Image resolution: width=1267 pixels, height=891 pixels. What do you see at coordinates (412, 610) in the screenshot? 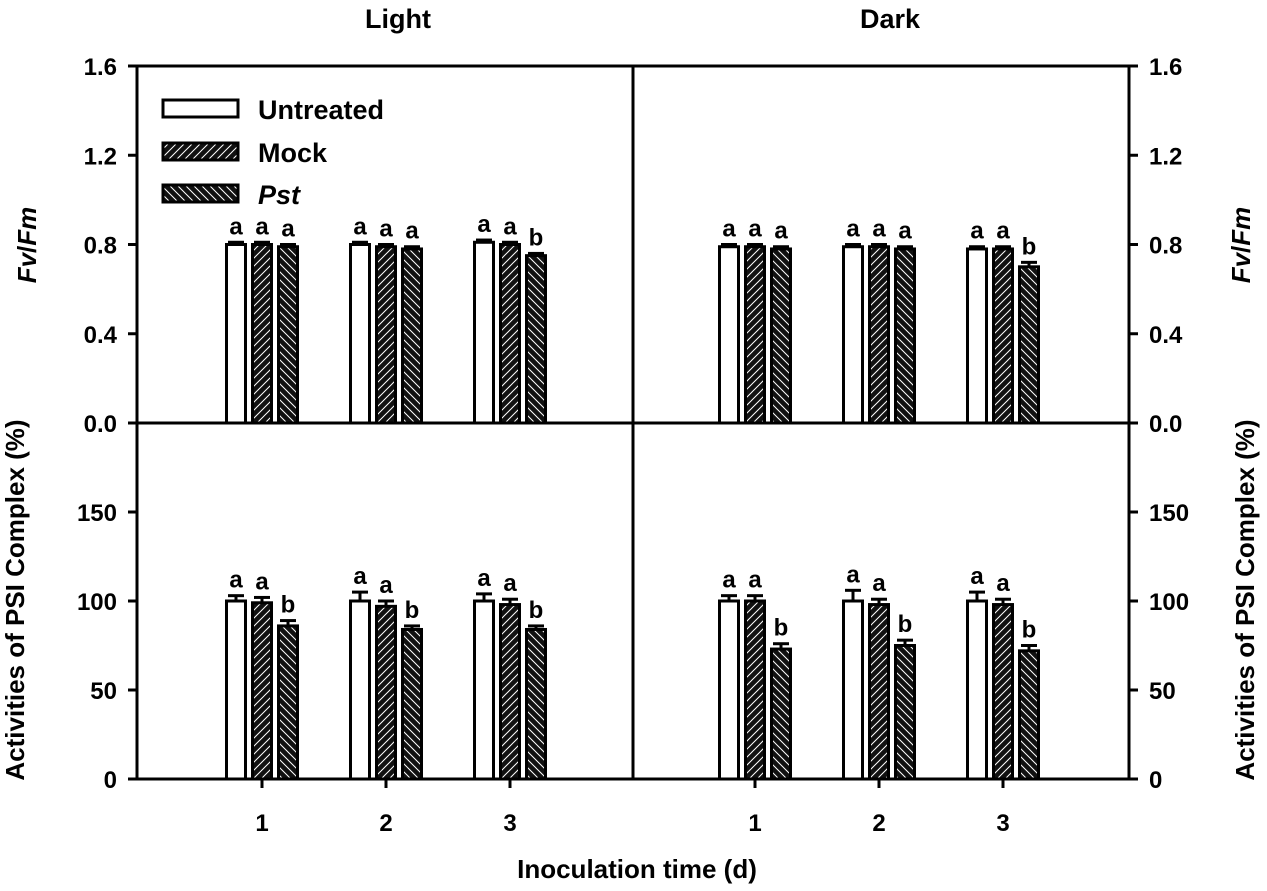
I see `sig-letter-light-psi-pst-day2: b` at bounding box center [412, 610].